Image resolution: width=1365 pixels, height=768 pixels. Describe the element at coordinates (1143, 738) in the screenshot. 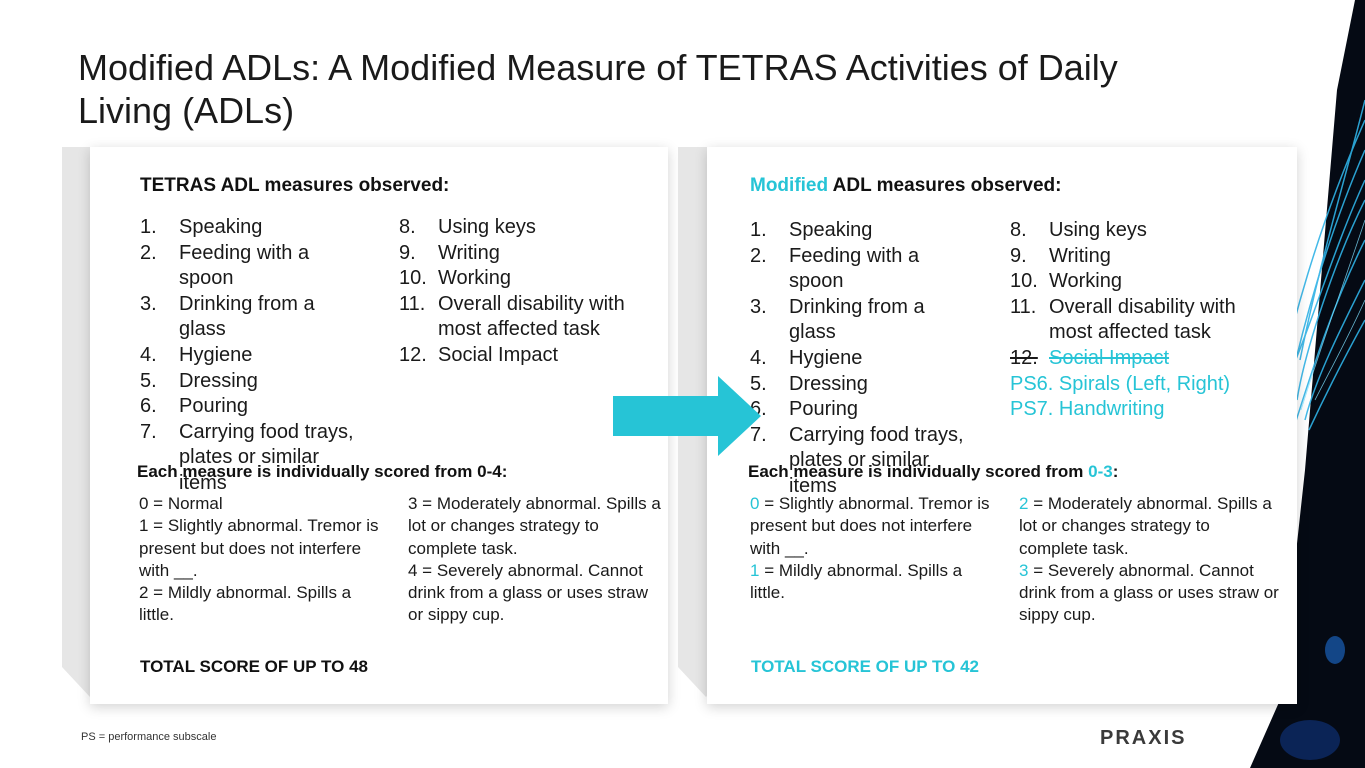

I see `praxis-logo: PRAXIS` at that location.